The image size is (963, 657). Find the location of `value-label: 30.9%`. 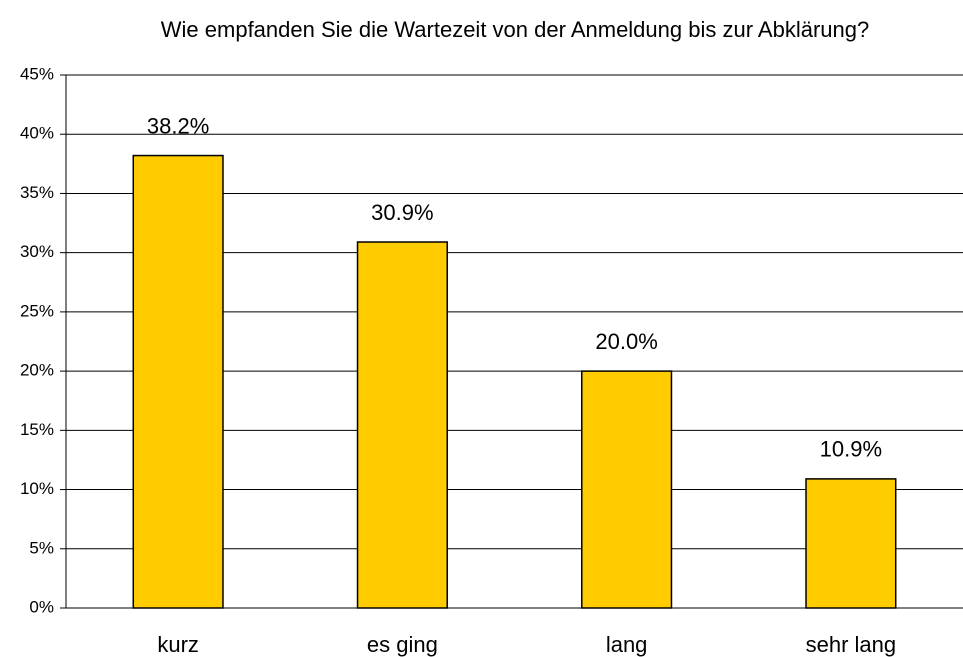

value-label: 30.9% is located at coordinates (402, 212).